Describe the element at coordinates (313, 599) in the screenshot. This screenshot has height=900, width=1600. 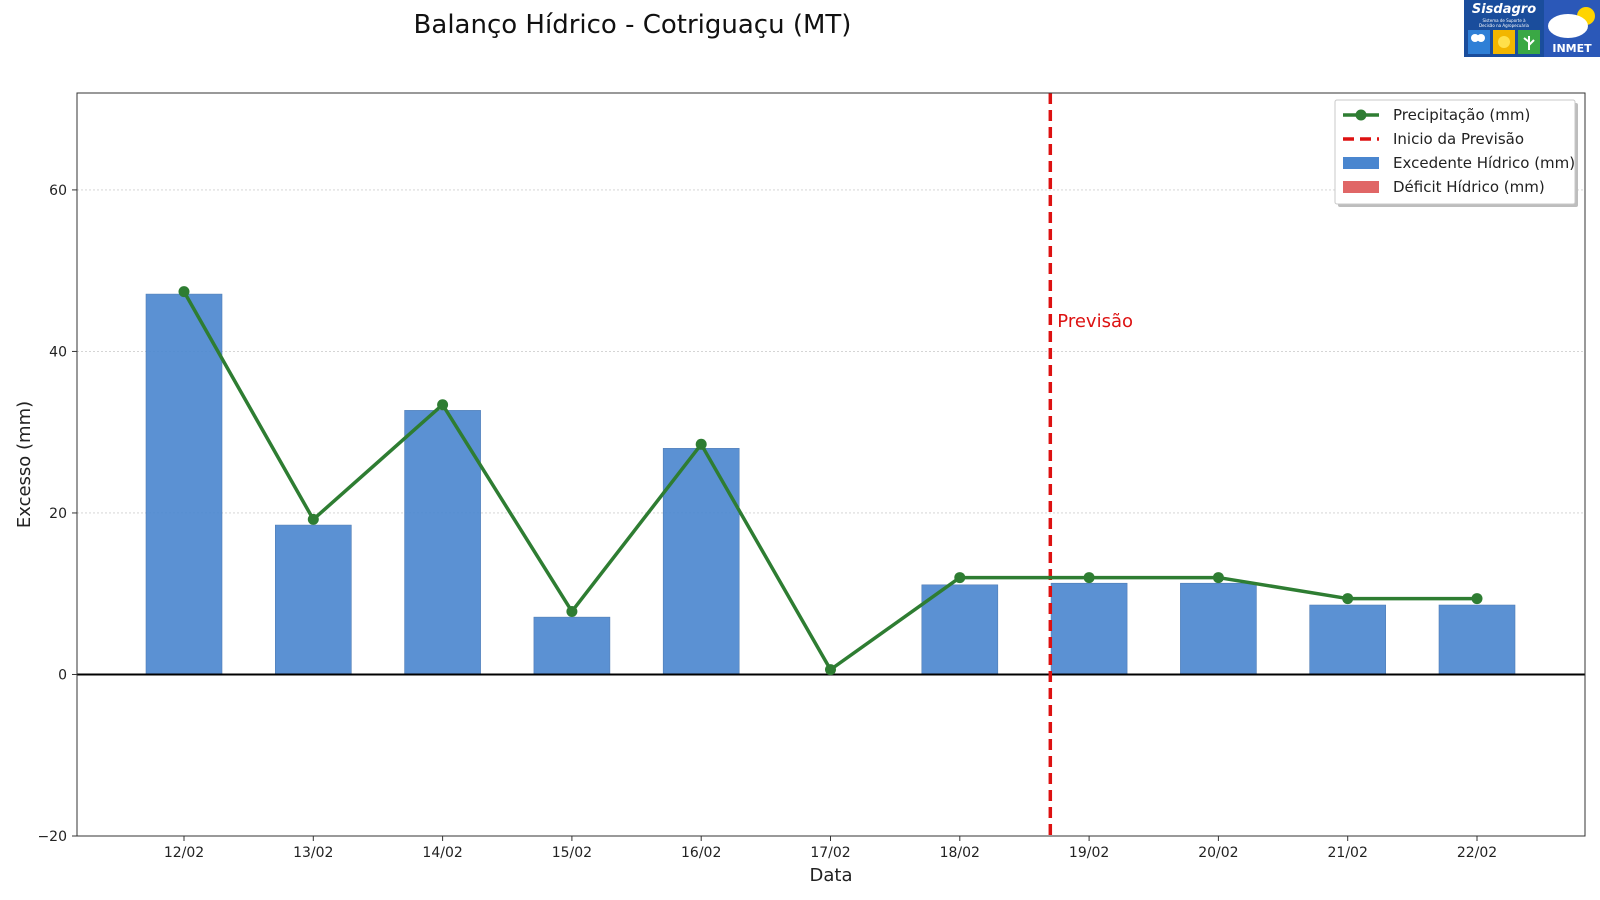
I see `bar-13/02` at that location.